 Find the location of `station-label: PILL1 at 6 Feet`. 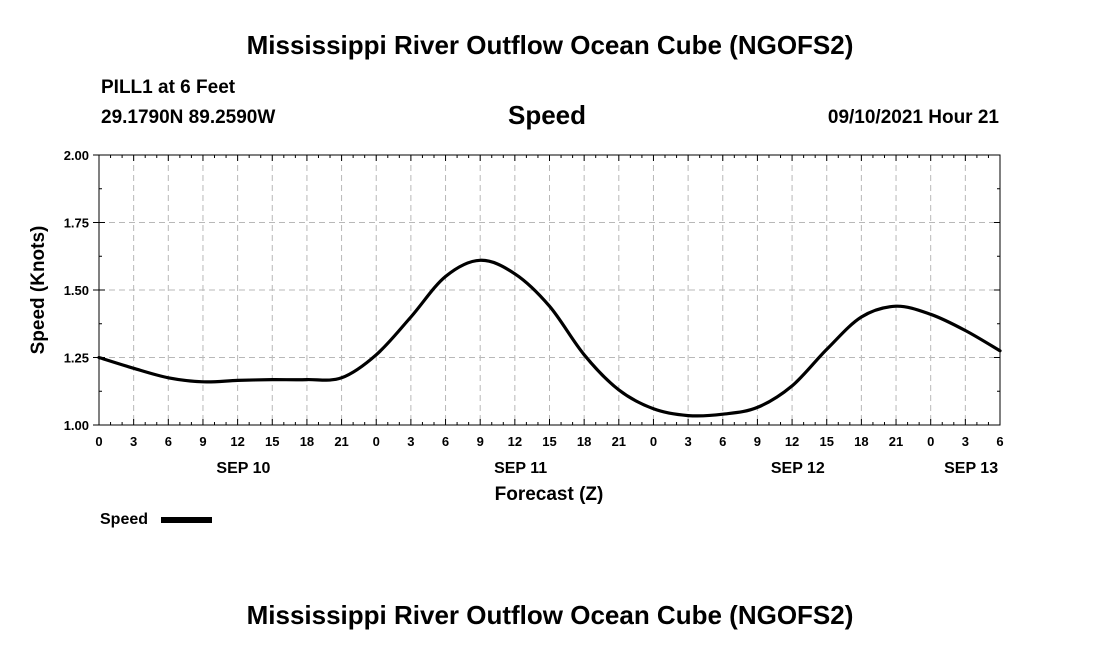

station-label: PILL1 at 6 Feet is located at coordinates (168, 87).